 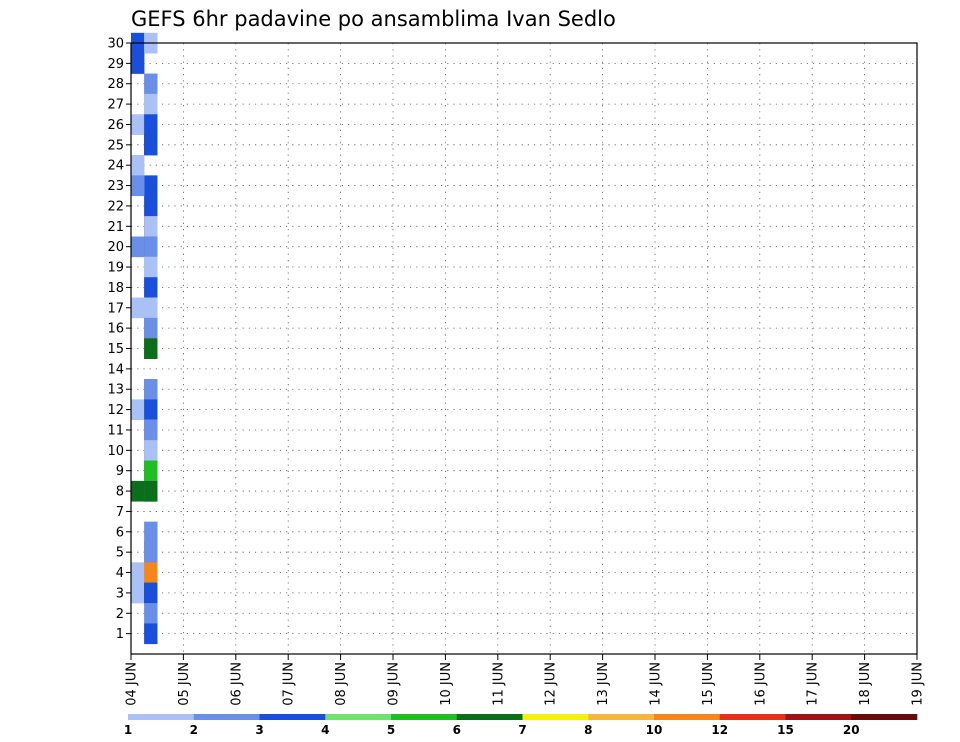 I want to click on y-tick-label: 8, so click(x=120, y=492).